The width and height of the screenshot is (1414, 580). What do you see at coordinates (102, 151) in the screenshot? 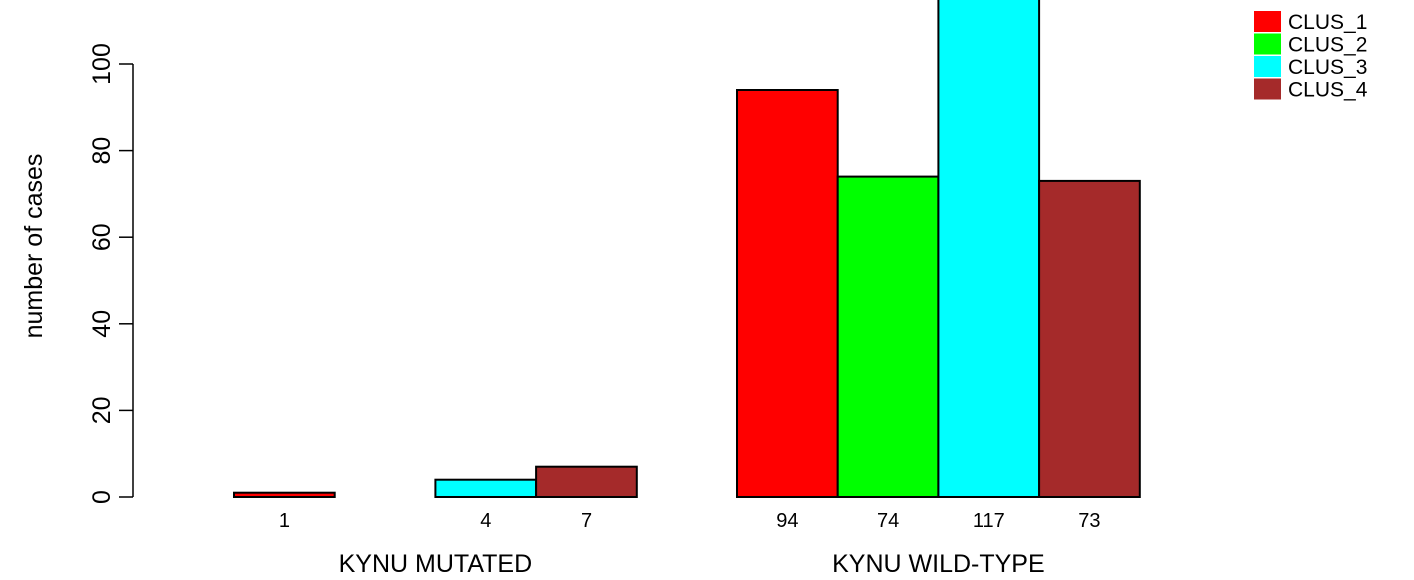
I see `y-tick-label: 80` at bounding box center [102, 151].